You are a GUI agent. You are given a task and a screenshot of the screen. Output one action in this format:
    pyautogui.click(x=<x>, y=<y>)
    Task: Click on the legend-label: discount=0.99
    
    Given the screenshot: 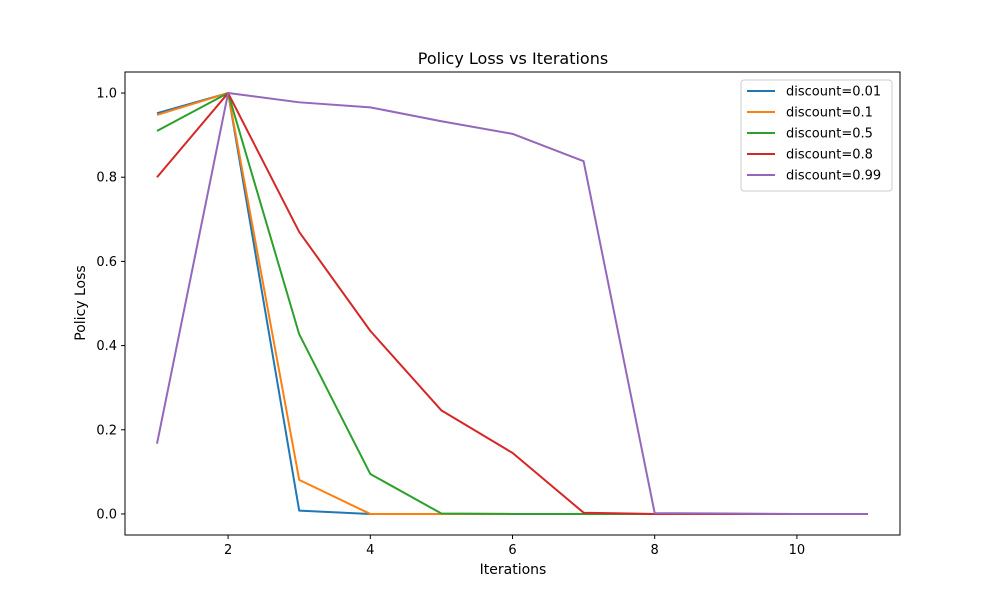 What is the action you would take?
    pyautogui.click(x=833, y=176)
    